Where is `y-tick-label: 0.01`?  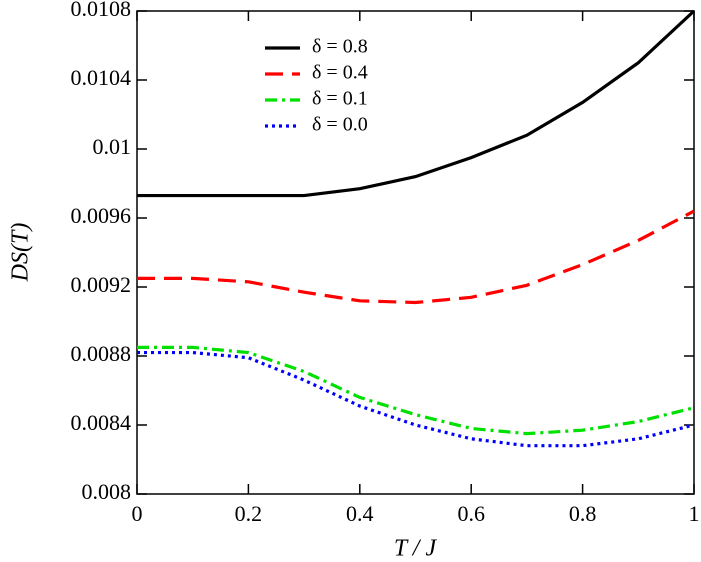 y-tick-label: 0.01 is located at coordinates (112, 146).